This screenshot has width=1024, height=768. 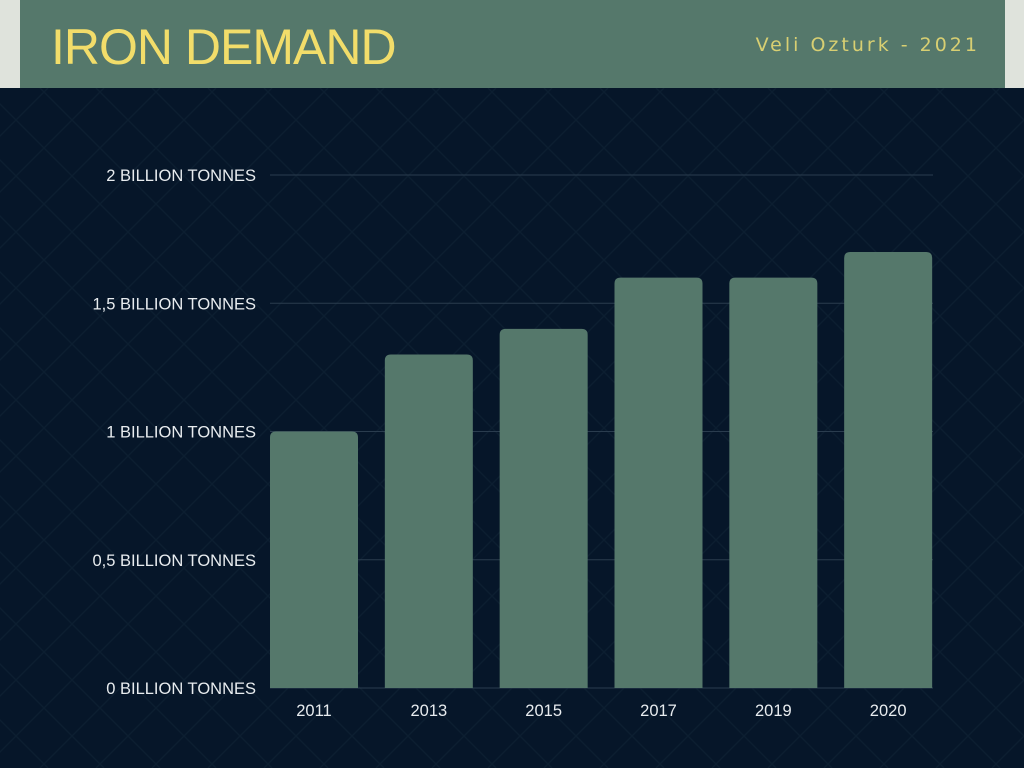 What do you see at coordinates (428, 521) in the screenshot?
I see `bar-2013` at bounding box center [428, 521].